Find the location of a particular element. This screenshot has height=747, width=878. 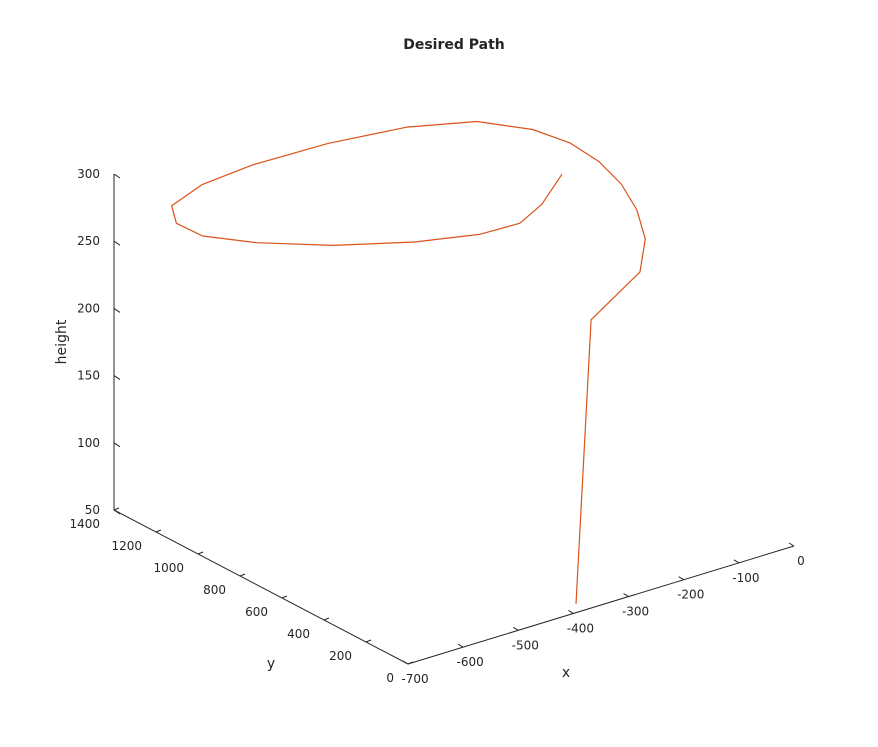

x-tick-label: -200 is located at coordinates (690, 595).